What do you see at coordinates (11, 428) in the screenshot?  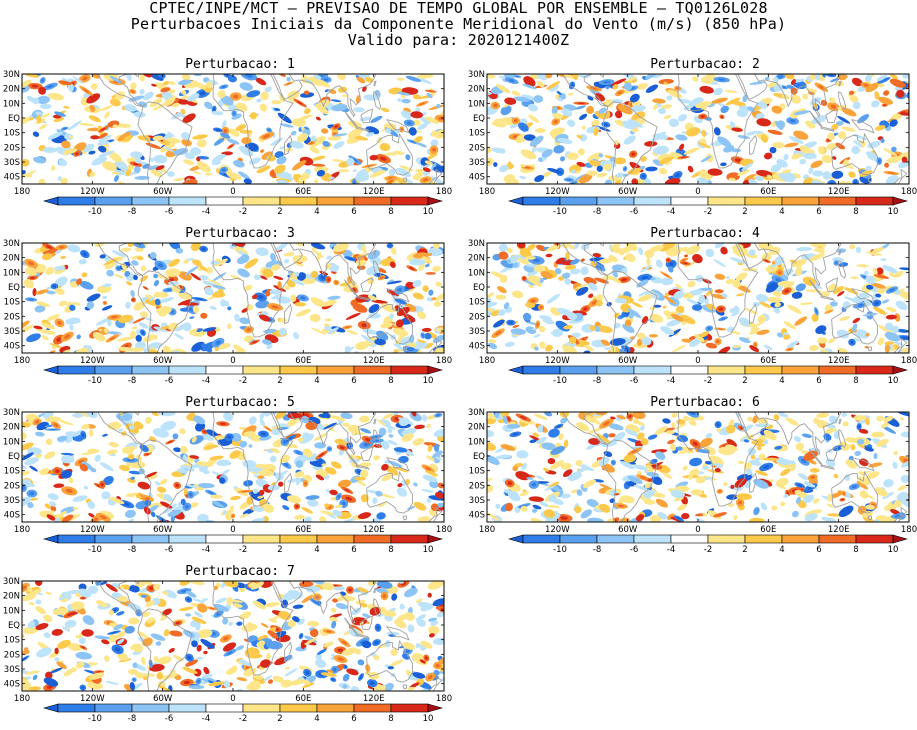 I see `lat-tick-label: 20N` at bounding box center [11, 428].